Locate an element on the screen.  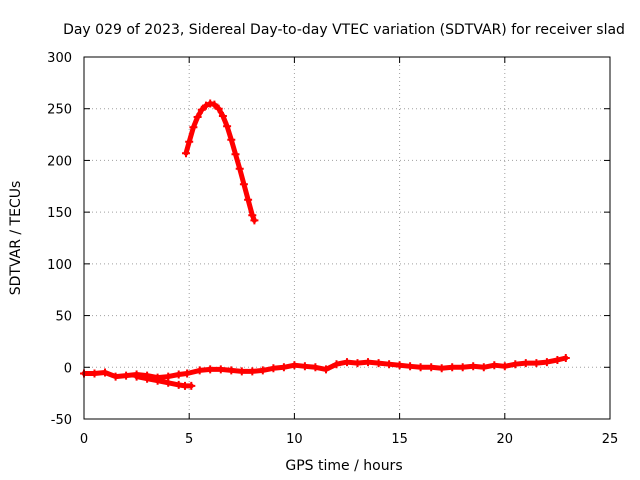
x-axis-label: GPS time / hours is located at coordinates (343, 466).